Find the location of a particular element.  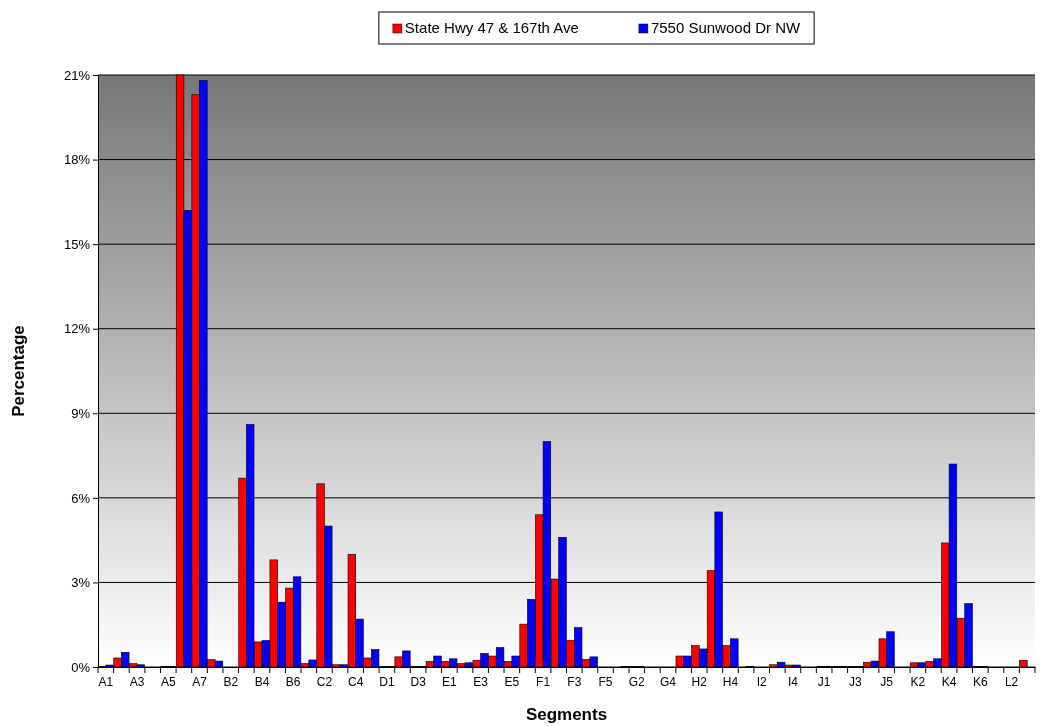

x-axis-title: Segments is located at coordinates (566, 714).